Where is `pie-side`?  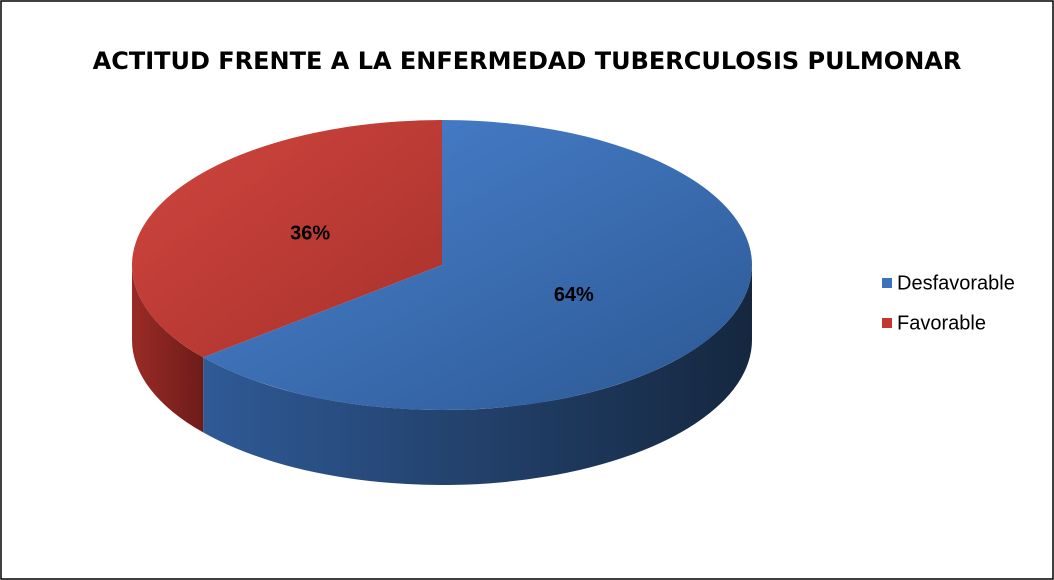 pie-side is located at coordinates (168, 349).